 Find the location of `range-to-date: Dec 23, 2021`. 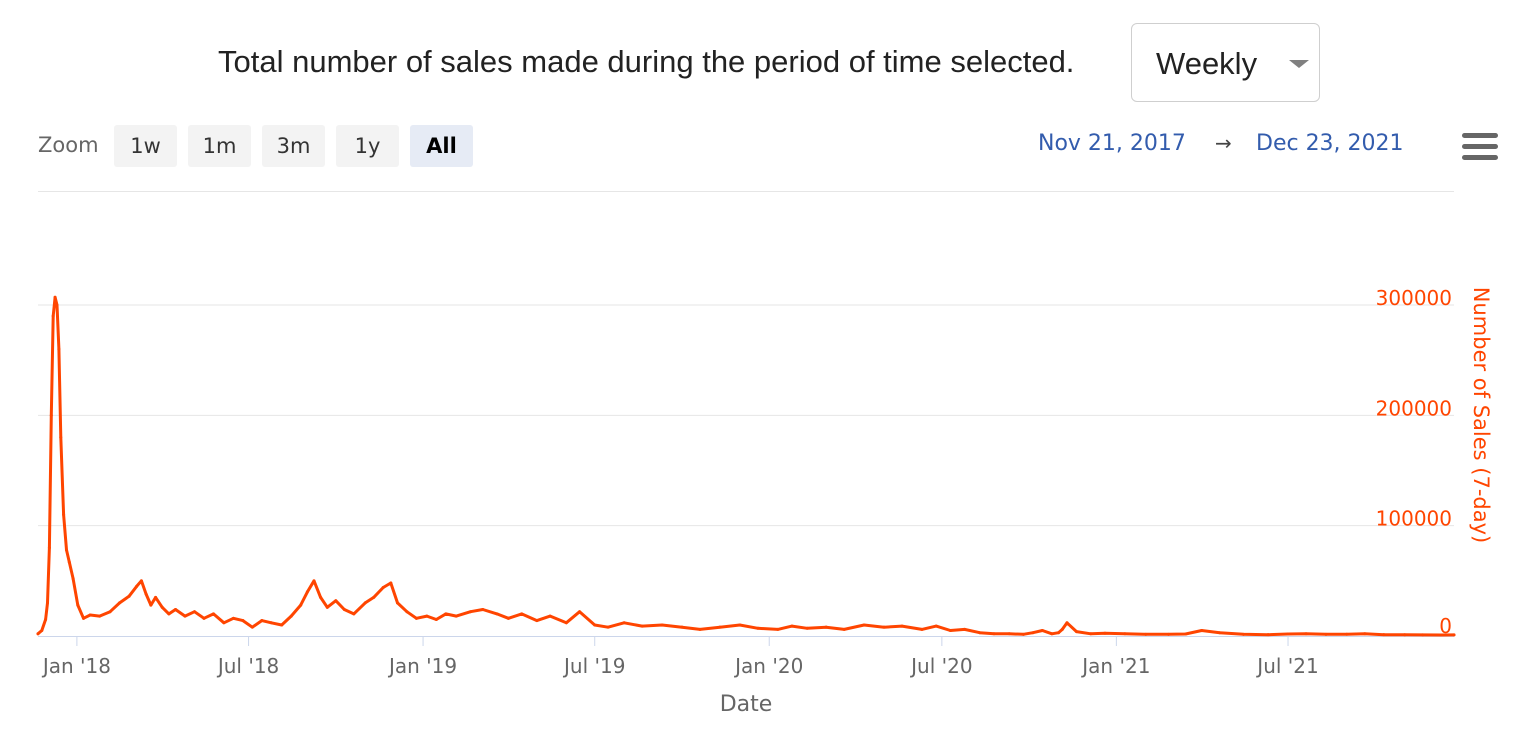

range-to-date: Dec 23, 2021 is located at coordinates (1330, 143).